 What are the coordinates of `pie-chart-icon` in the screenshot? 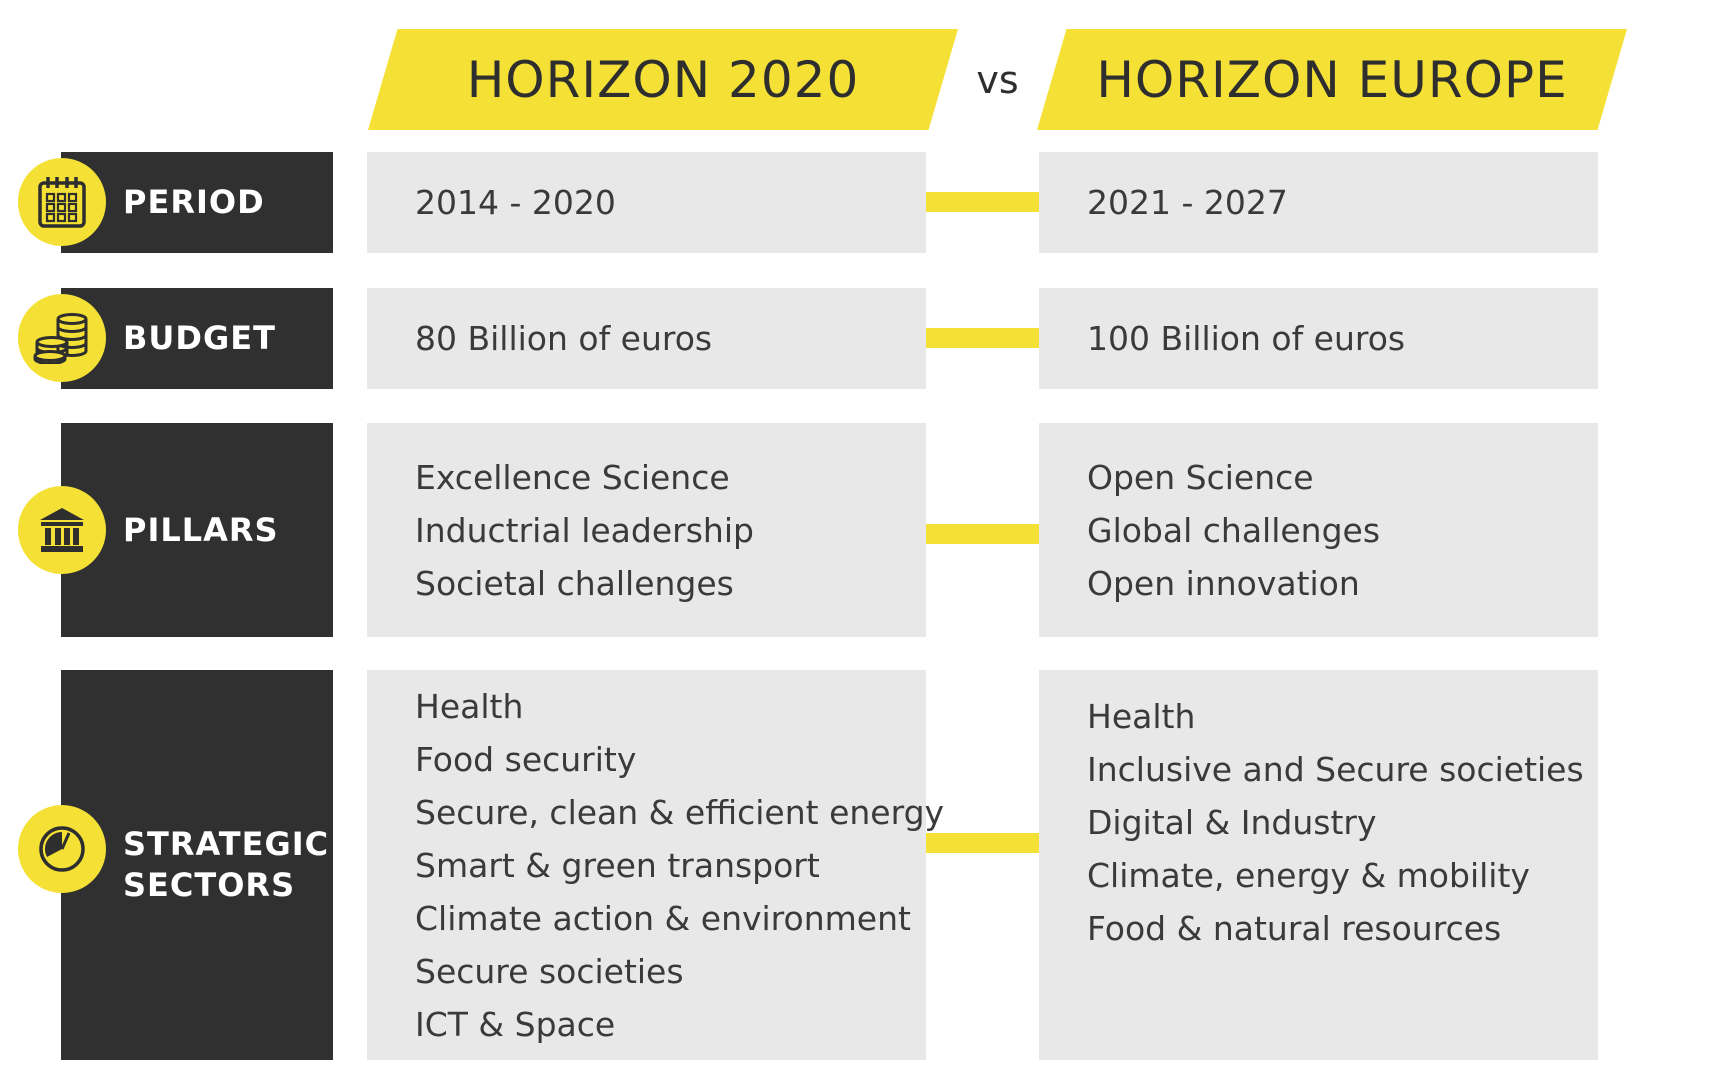 It's located at (62, 849).